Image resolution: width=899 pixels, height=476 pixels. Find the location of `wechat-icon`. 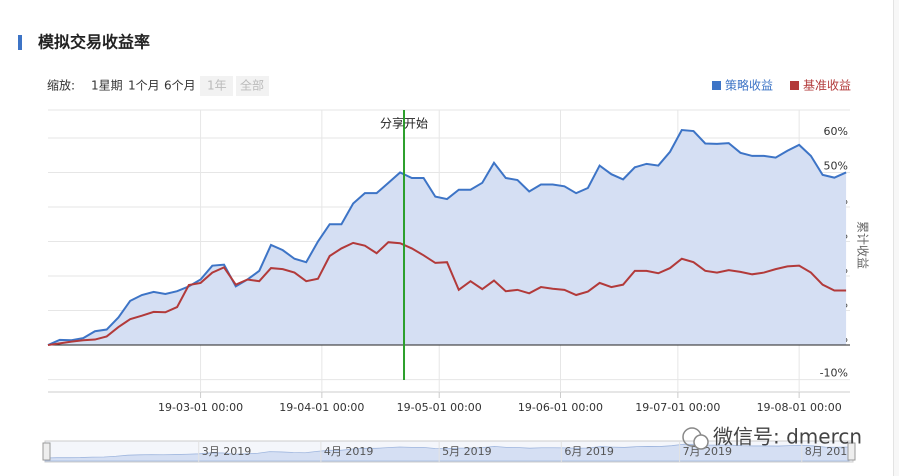

wechat-icon is located at coordinates (701, 442).